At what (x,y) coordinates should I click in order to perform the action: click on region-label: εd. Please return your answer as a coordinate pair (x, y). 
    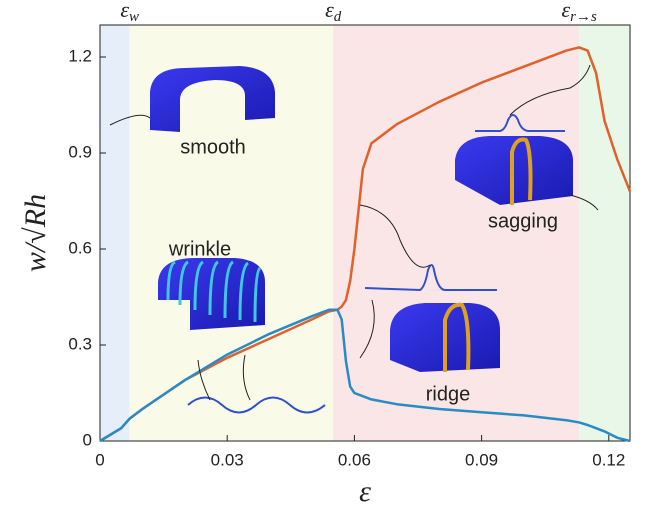
    Looking at the image, I should click on (333, 12).